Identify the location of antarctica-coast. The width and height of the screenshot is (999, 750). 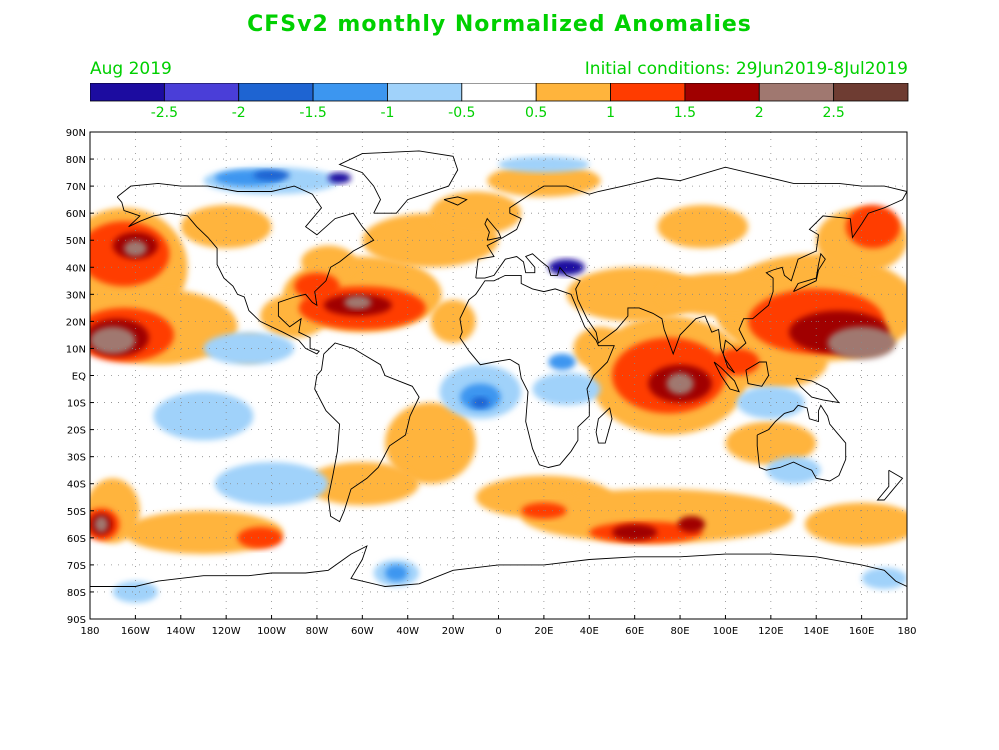
(498, 566).